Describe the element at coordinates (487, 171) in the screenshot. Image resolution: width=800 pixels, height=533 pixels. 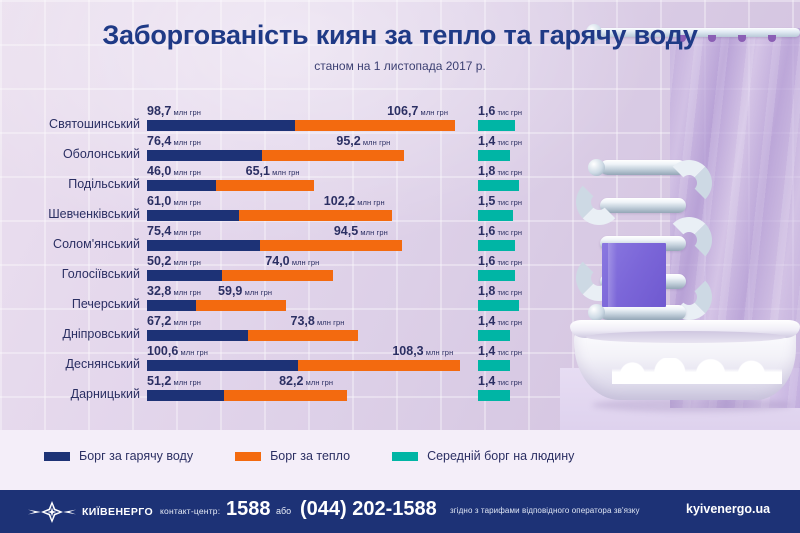
I see `per-capita-value: 1,8` at that location.